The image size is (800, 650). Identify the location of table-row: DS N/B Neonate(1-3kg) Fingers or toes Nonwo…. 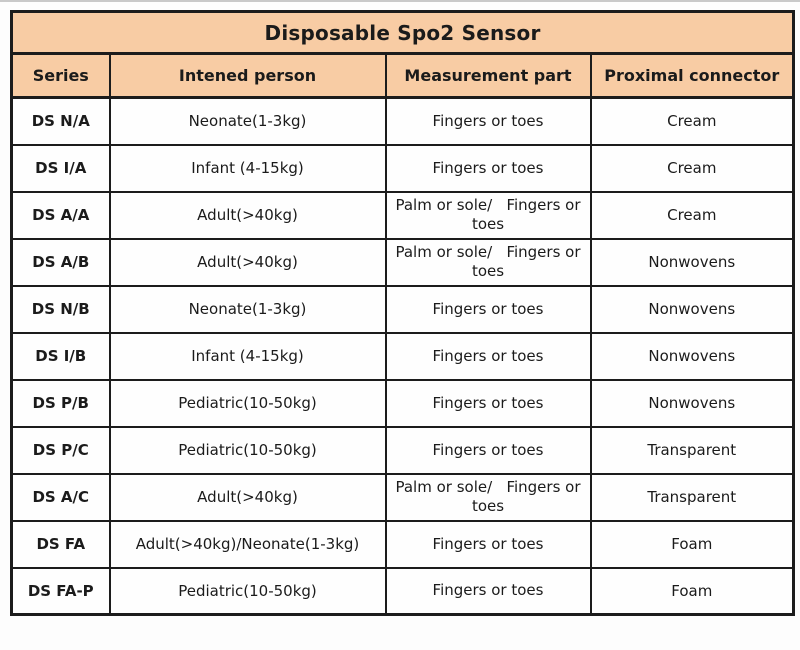
(402, 309).